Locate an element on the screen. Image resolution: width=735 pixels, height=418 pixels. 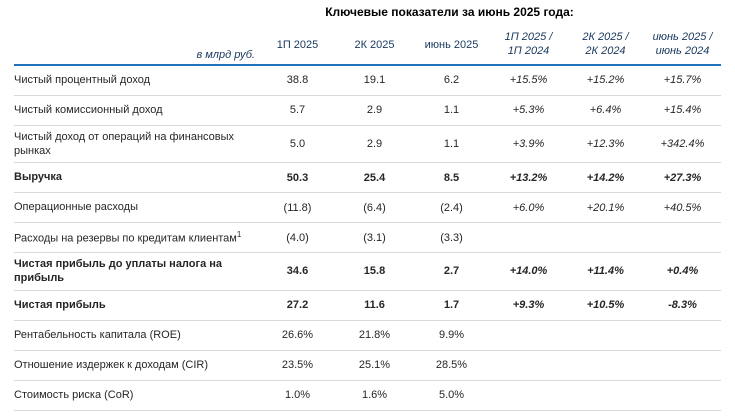
row-label: Чистая прибыль is located at coordinates (136, 305).